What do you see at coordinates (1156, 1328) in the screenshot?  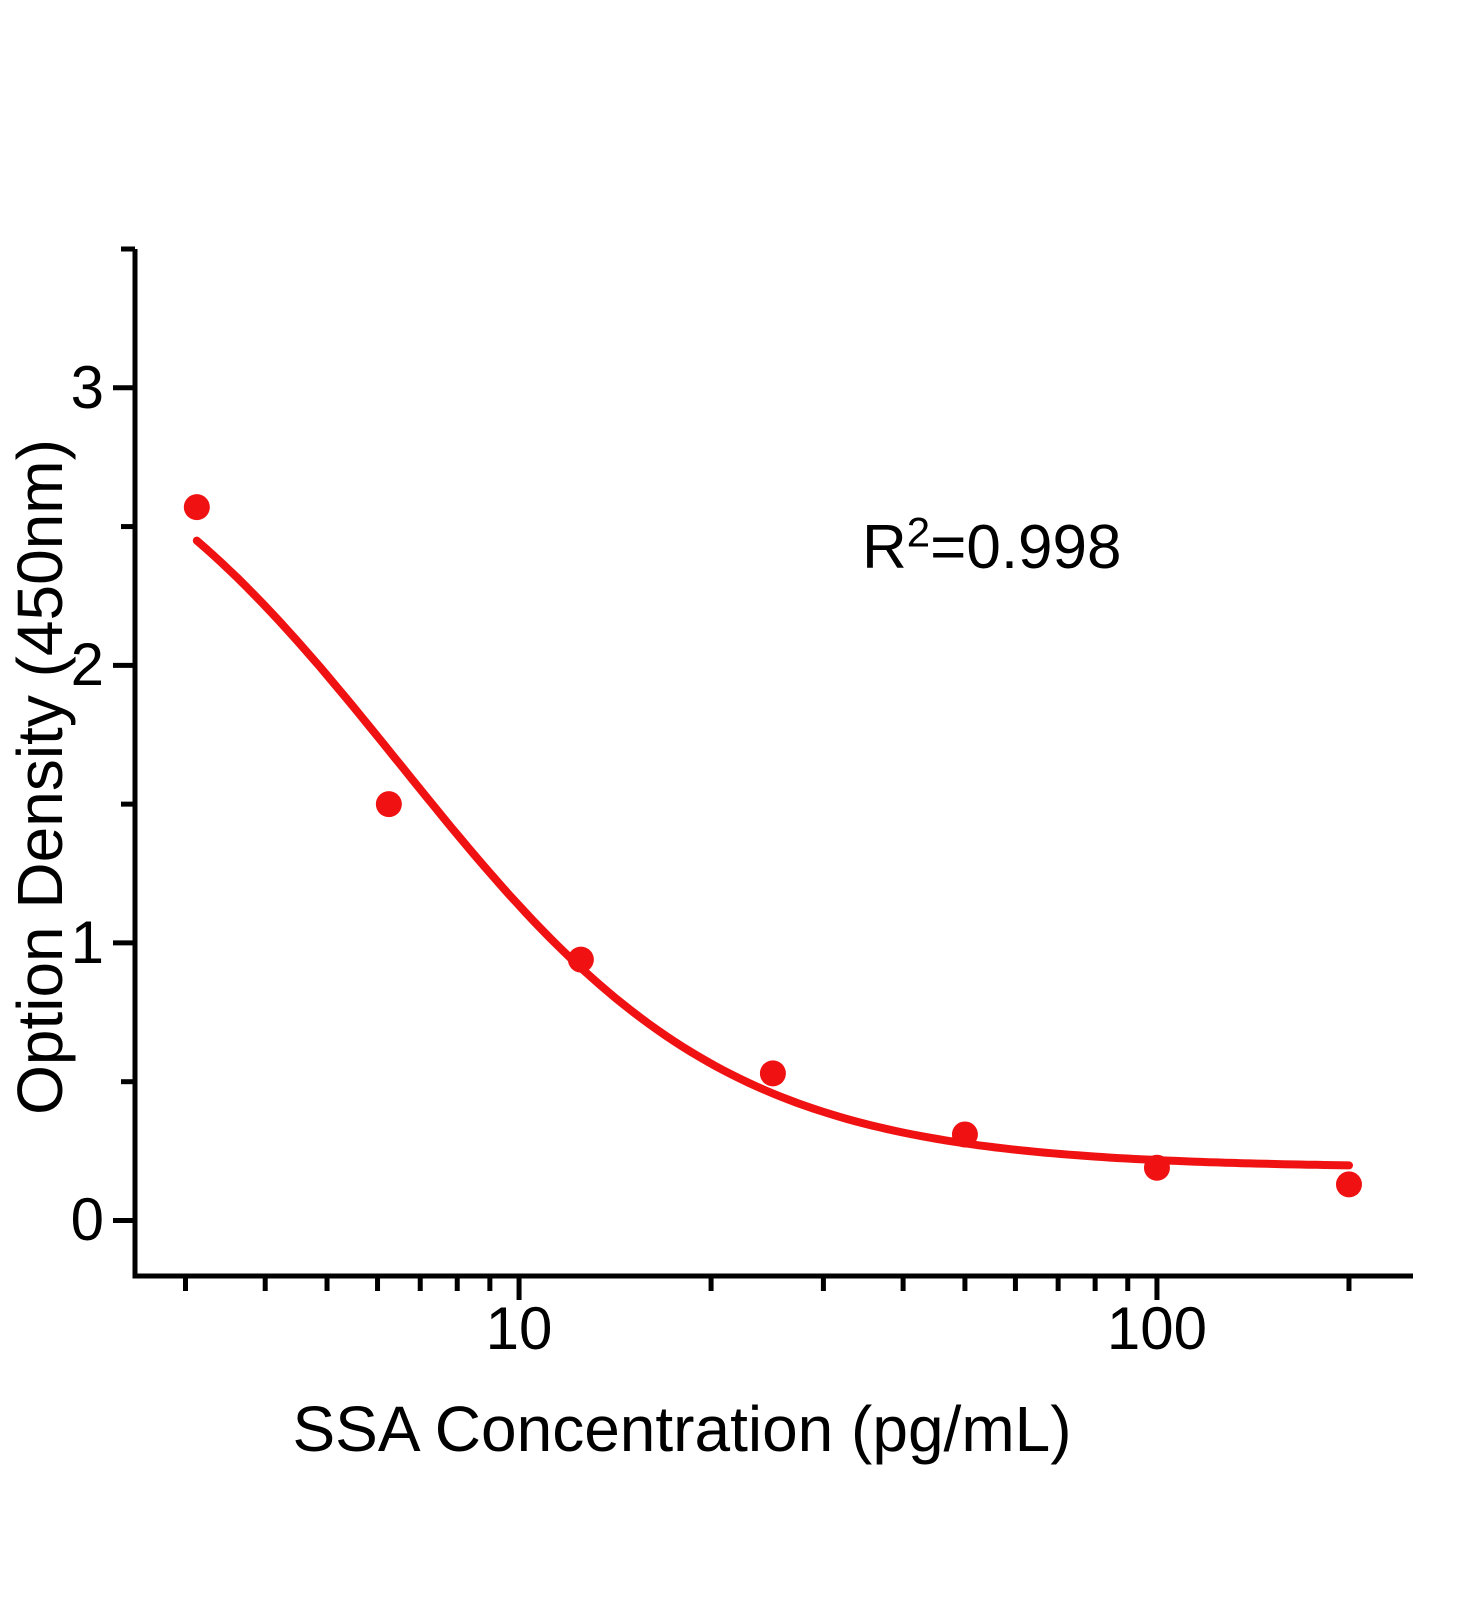 I see `x-tick-label: 100` at bounding box center [1156, 1328].